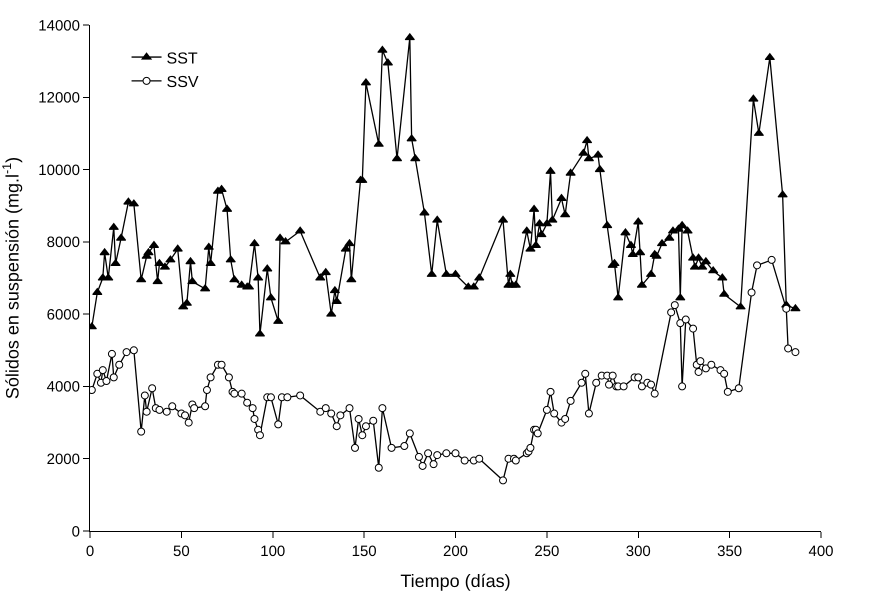  I want to click on x-tick-label: 200, so click(455, 551).